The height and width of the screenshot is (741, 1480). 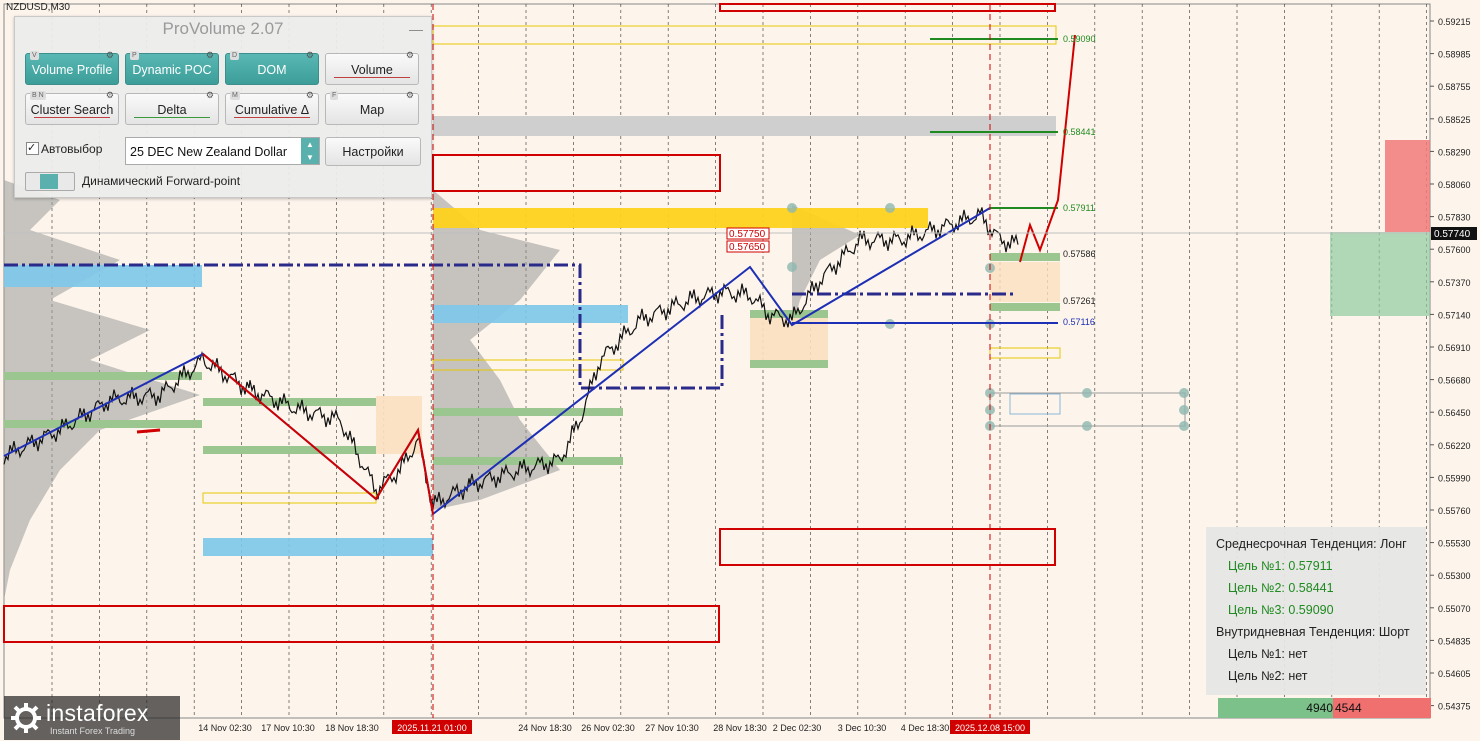 What do you see at coordinates (1454, 22) in the screenshot?
I see `price-tick-label: 0.59215` at bounding box center [1454, 22].